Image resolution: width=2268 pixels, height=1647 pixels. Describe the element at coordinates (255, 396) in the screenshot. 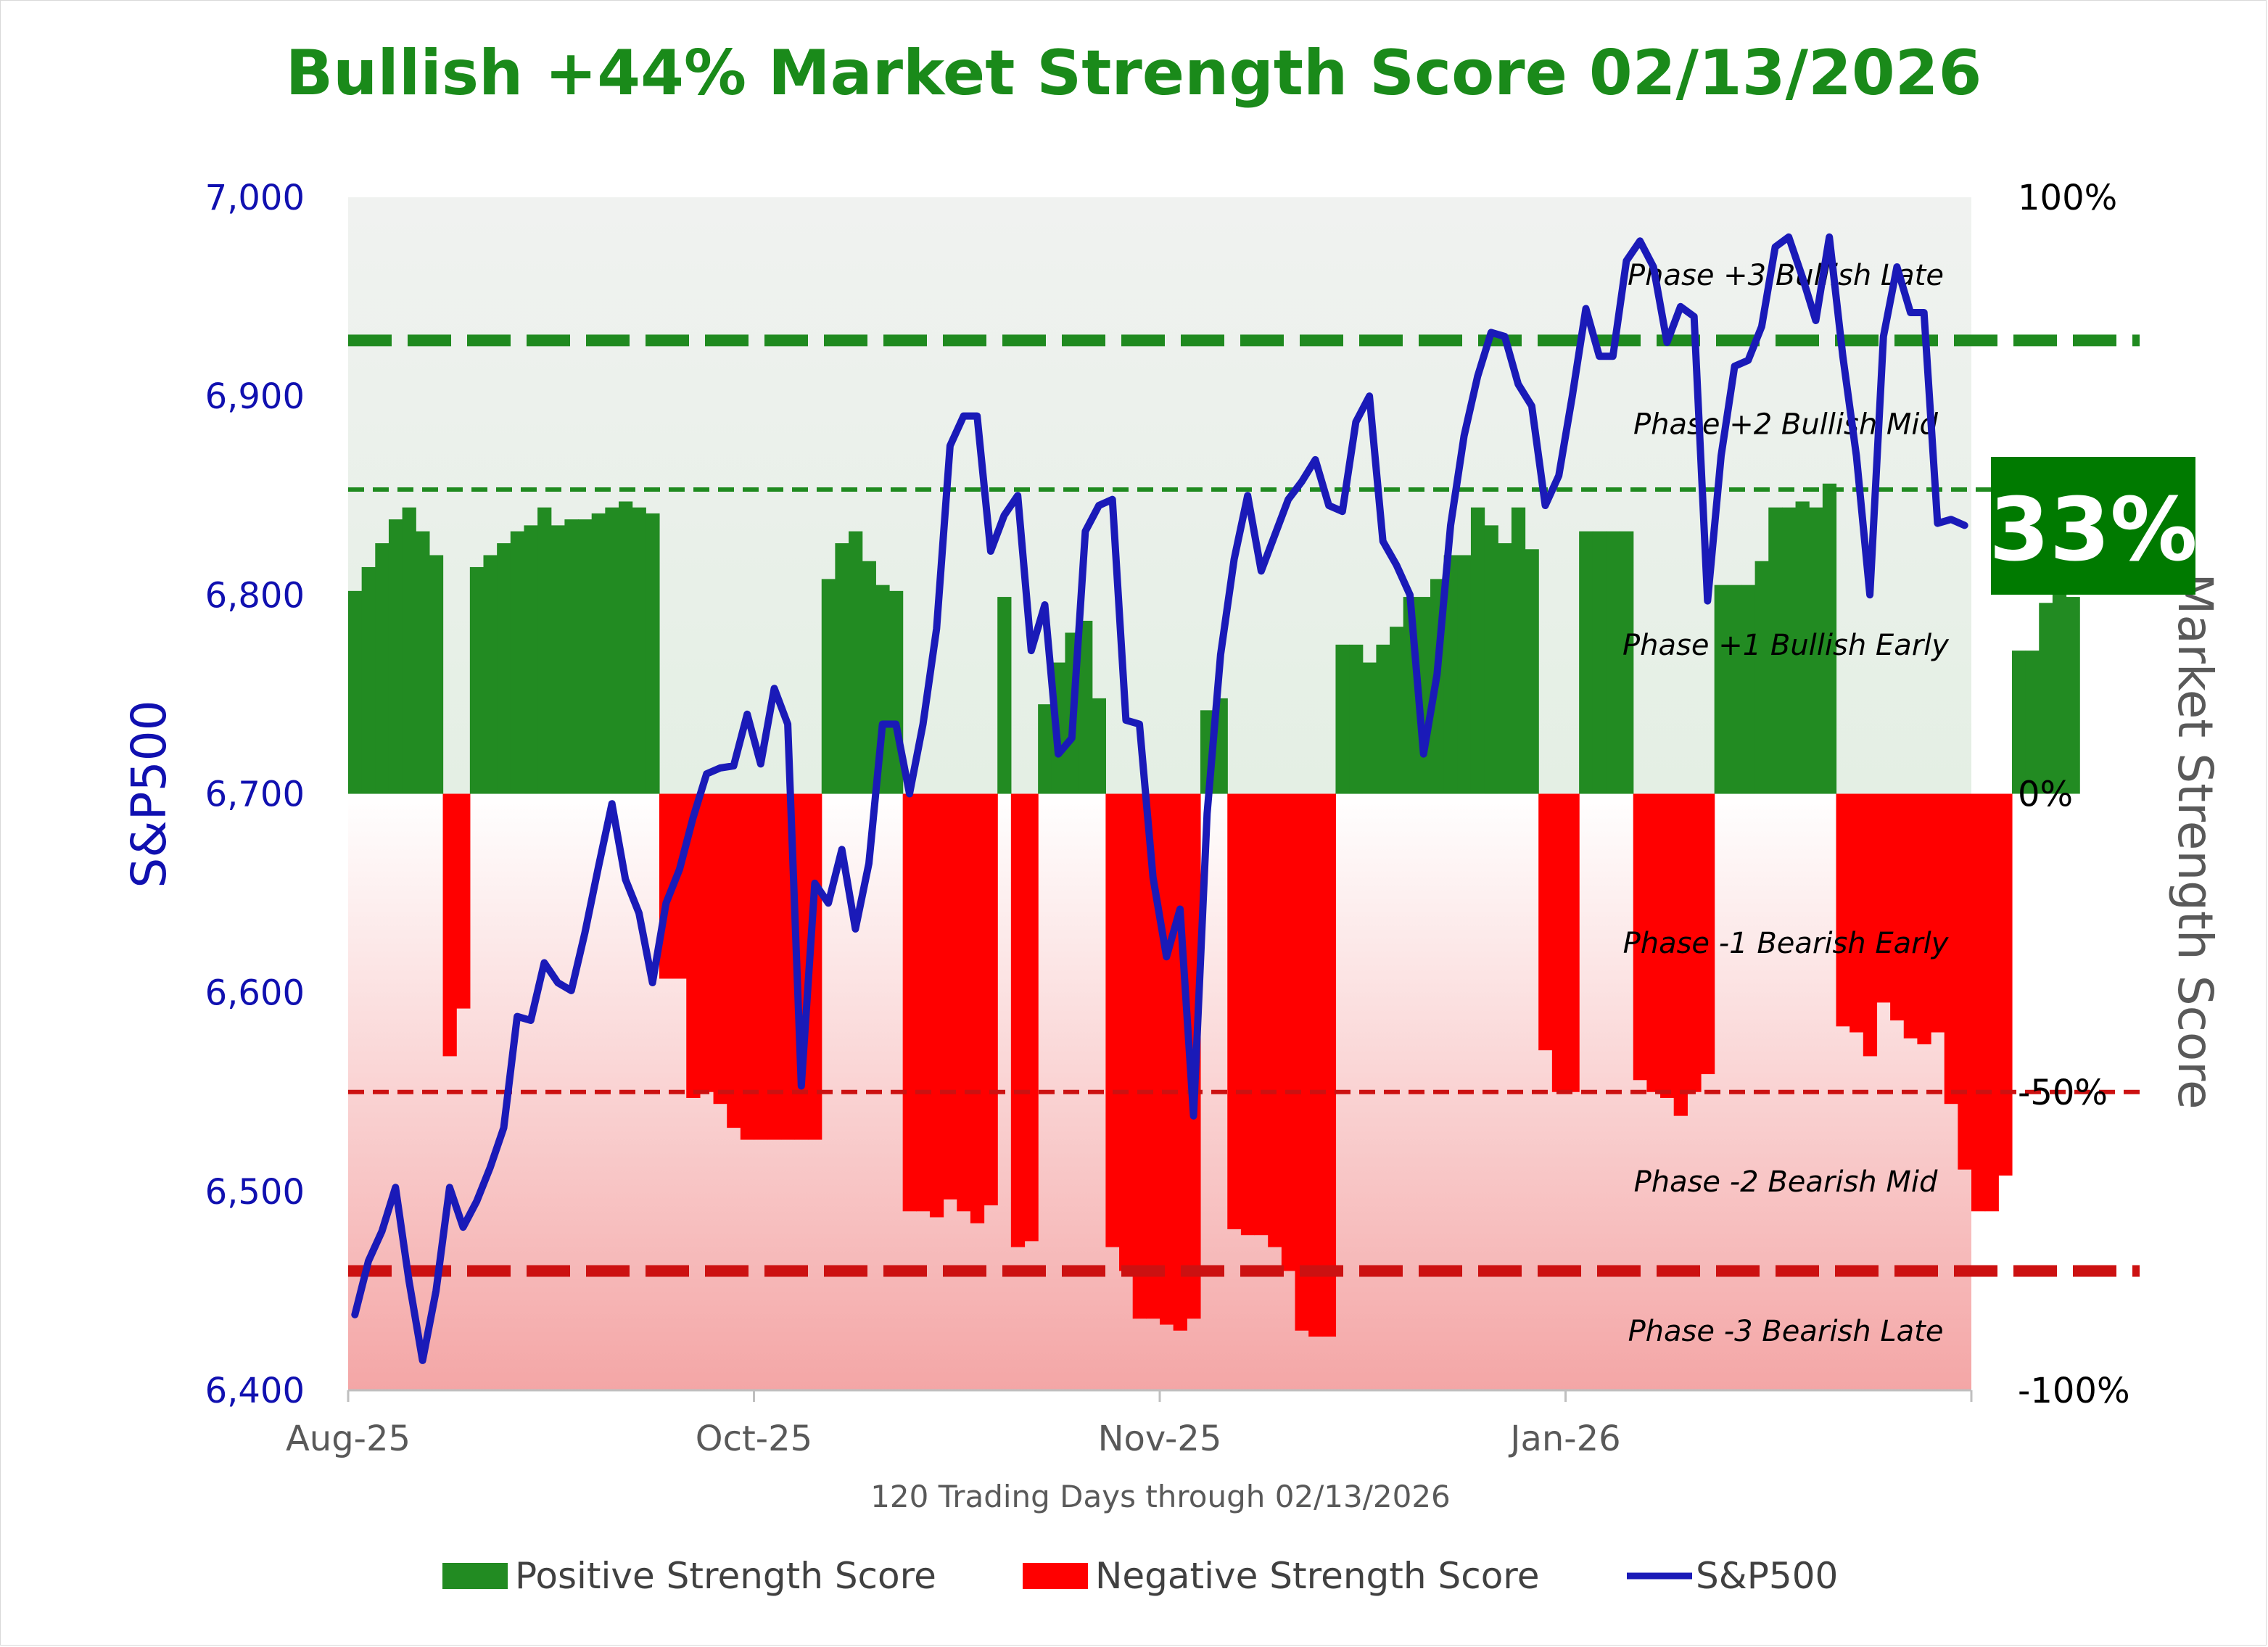

I see `left-axis-tick-label: 6,900` at that location.